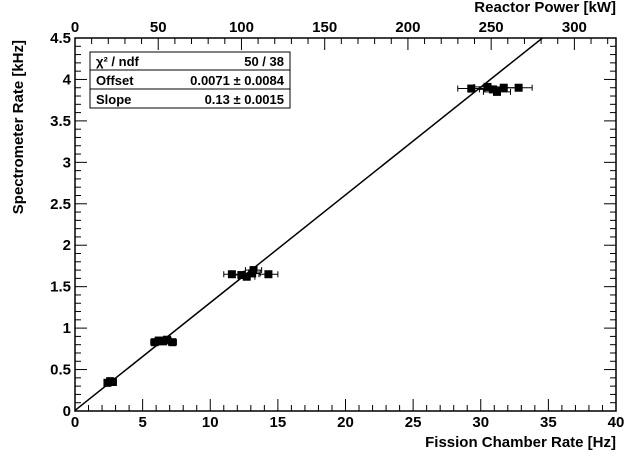 This screenshot has height=456, width=631. I want to click on x2-axis-title: Reactor Power [kW], so click(545, 8).